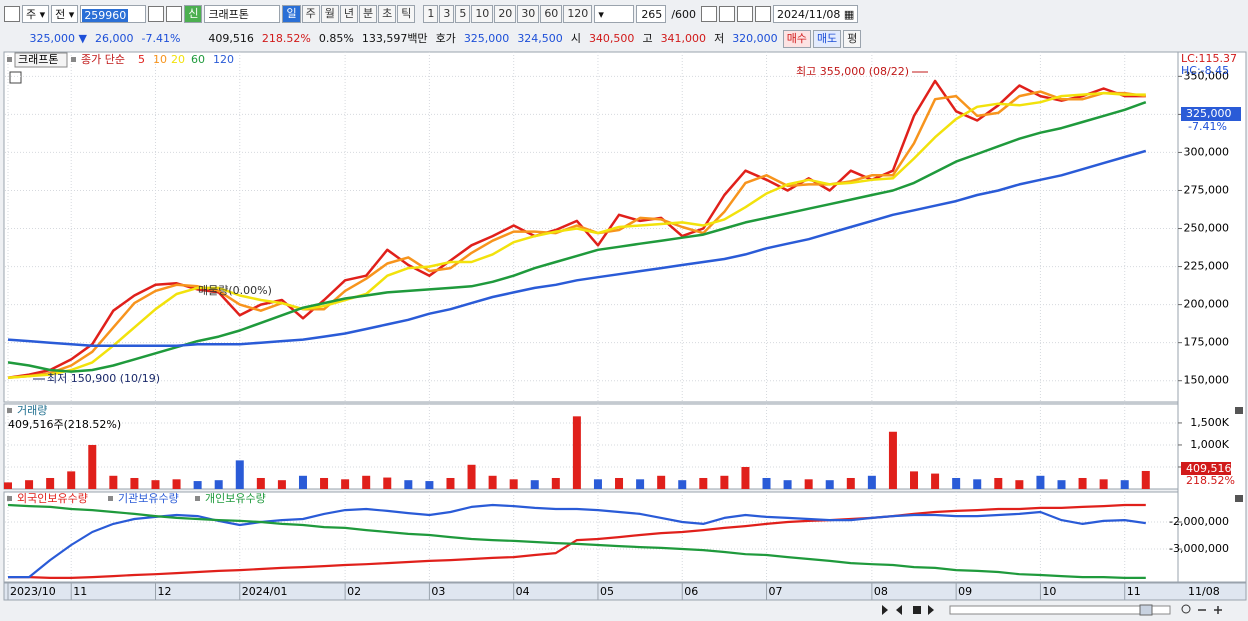  I want to click on toolbar-button: 5, so click(463, 14).